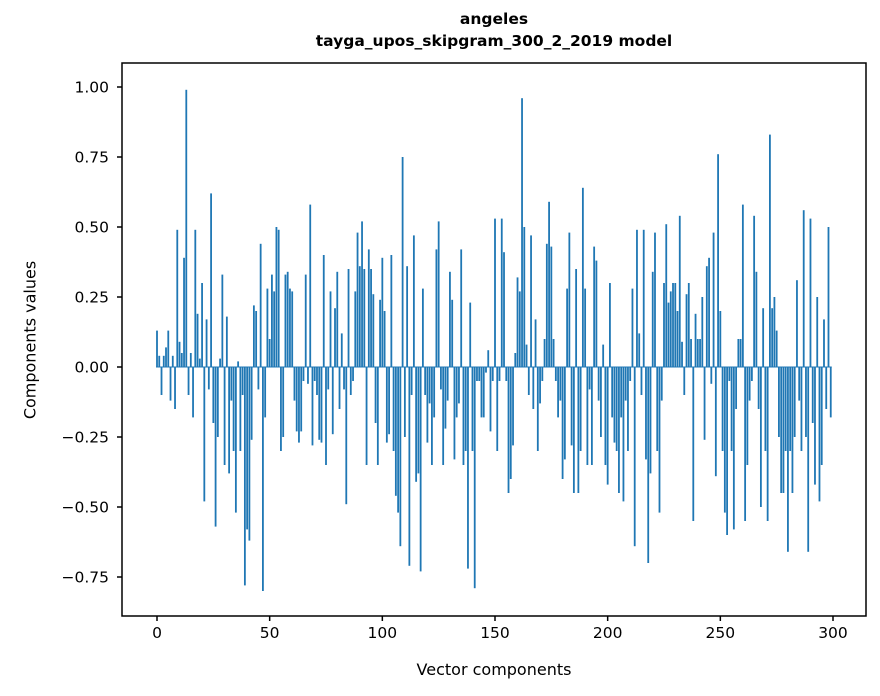 The image size is (880, 696). What do you see at coordinates (383, 633) in the screenshot?
I see `x-tick-label: 100` at bounding box center [383, 633].